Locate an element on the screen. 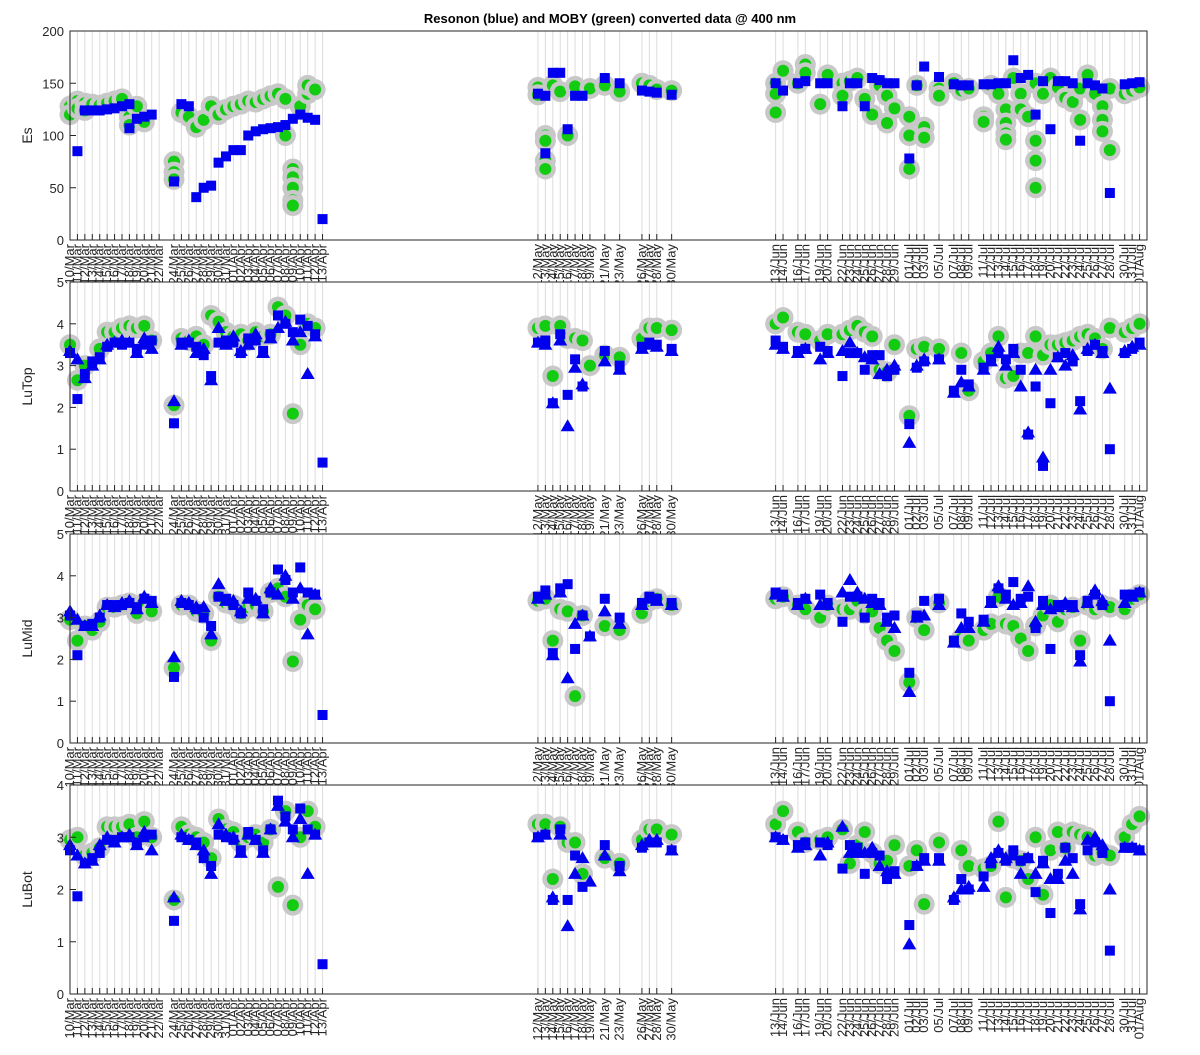  x-tick-label: 14/May is located at coordinates (552, 265).